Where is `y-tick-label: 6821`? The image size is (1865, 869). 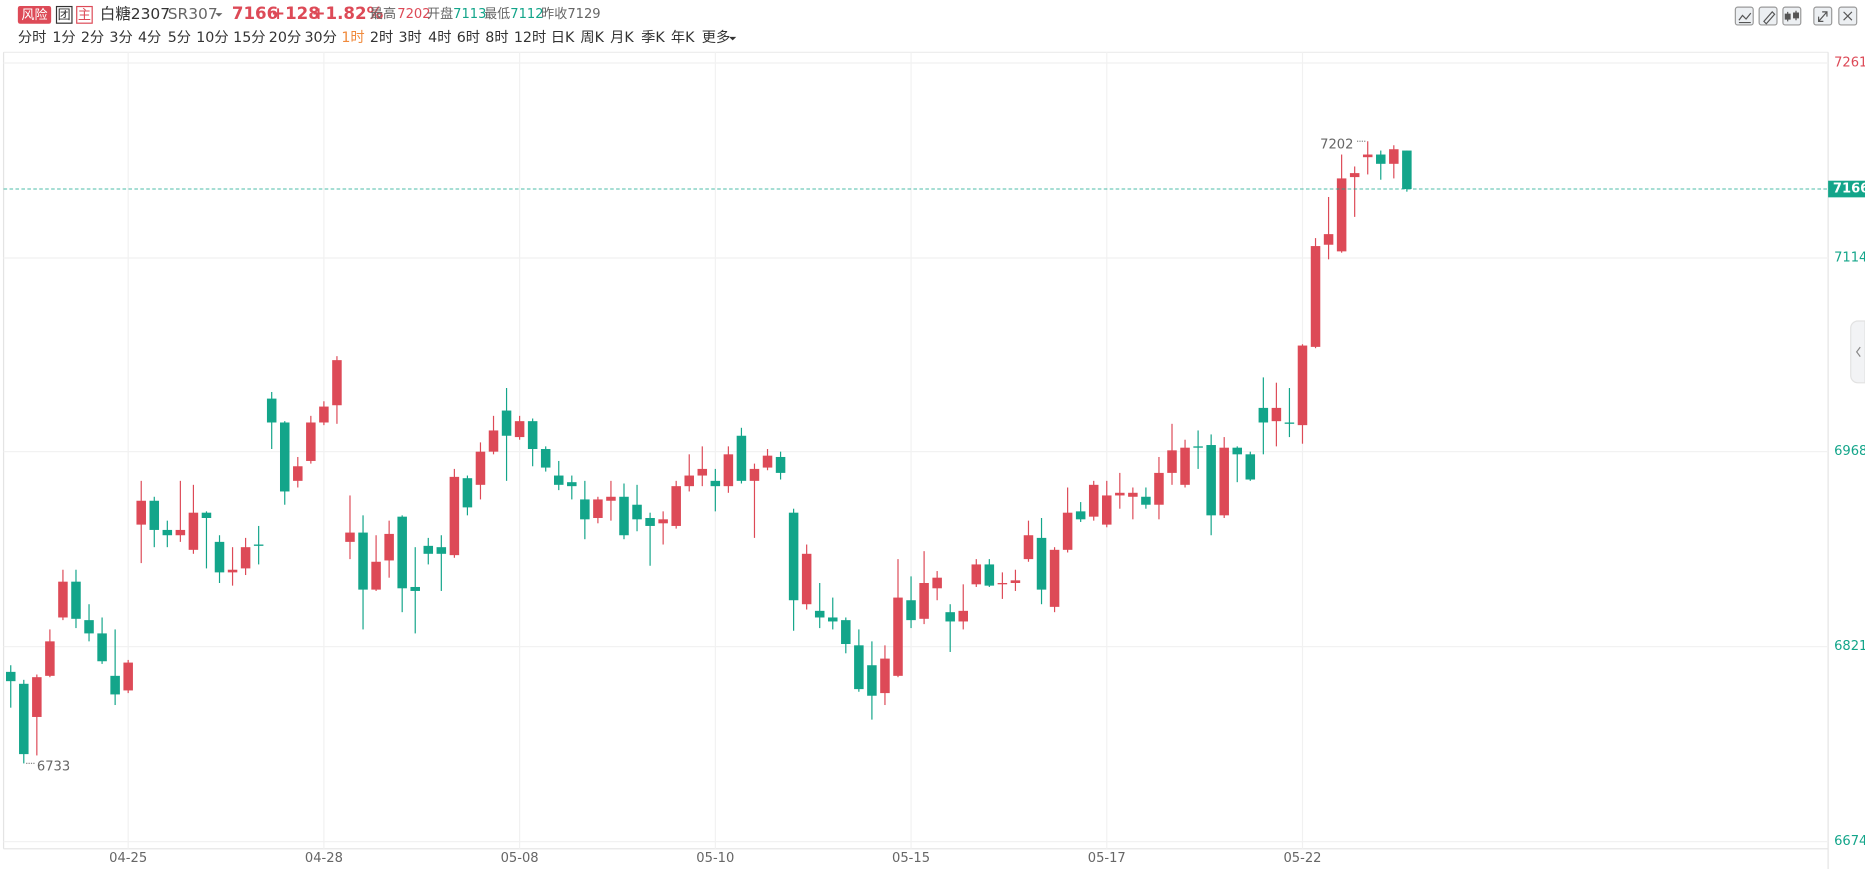
y-tick-label: 6821 is located at coordinates (1849, 646).